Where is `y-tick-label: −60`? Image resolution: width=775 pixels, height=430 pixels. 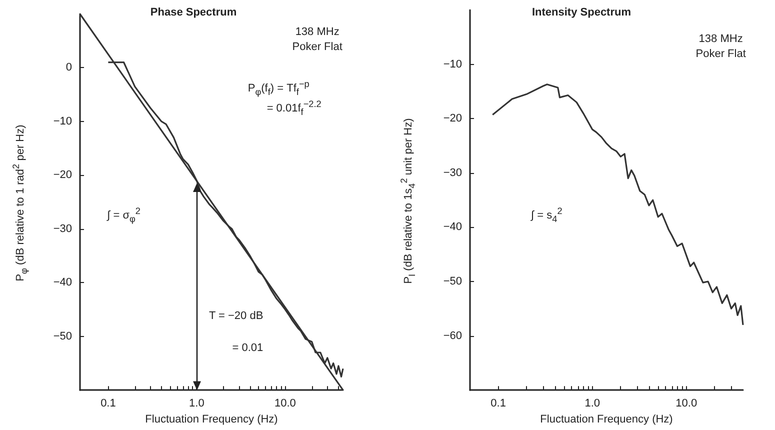 y-tick-label: −60 is located at coordinates (452, 336).